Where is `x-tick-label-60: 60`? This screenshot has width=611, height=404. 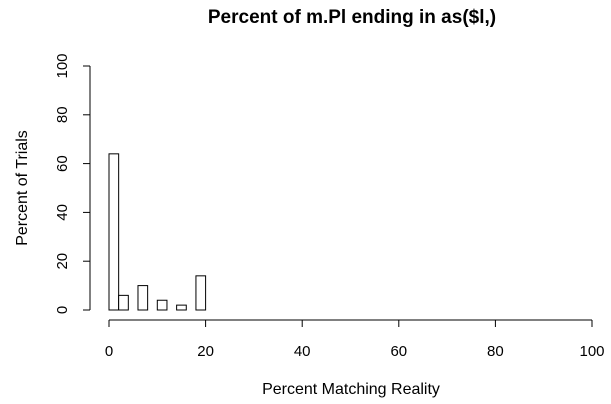 x-tick-label-60: 60 is located at coordinates (398, 351).